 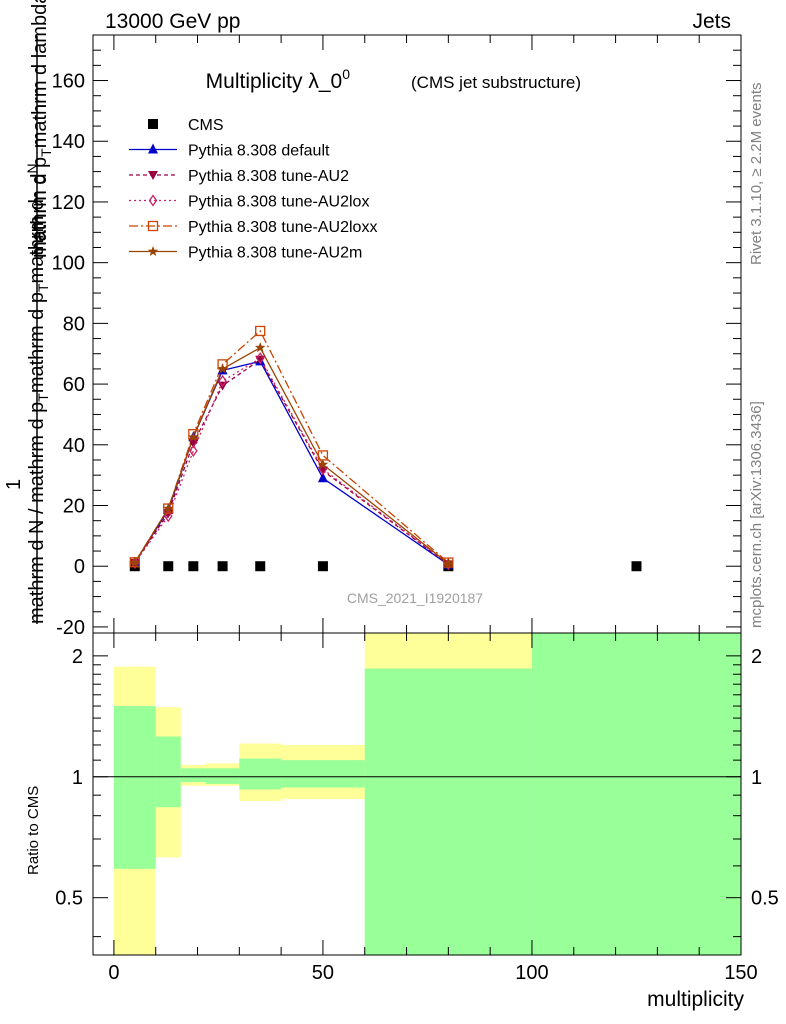 I want to click on ylabel-upper-den: mathrm d pTmathrm d lambda, so click(x=41, y=129).